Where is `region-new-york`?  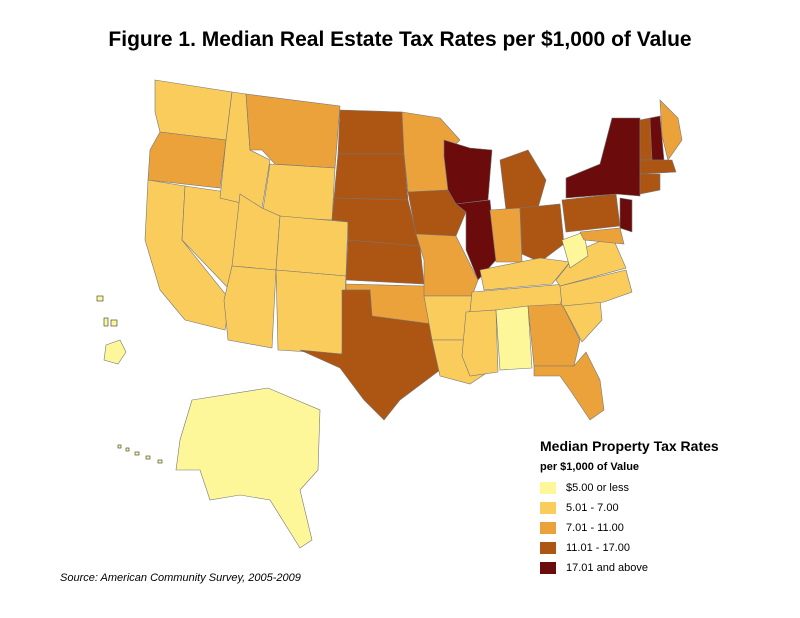
region-new-york is located at coordinates (603, 158).